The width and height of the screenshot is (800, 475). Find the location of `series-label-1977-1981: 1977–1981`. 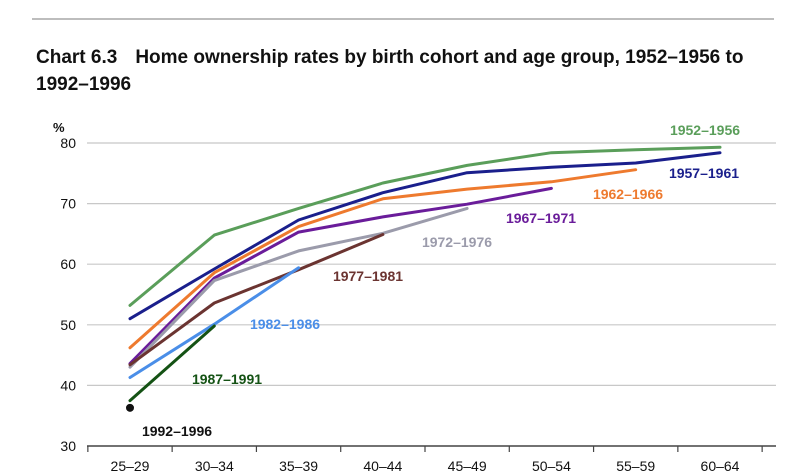

series-label-1977-1981: 1977–1981 is located at coordinates (368, 276).